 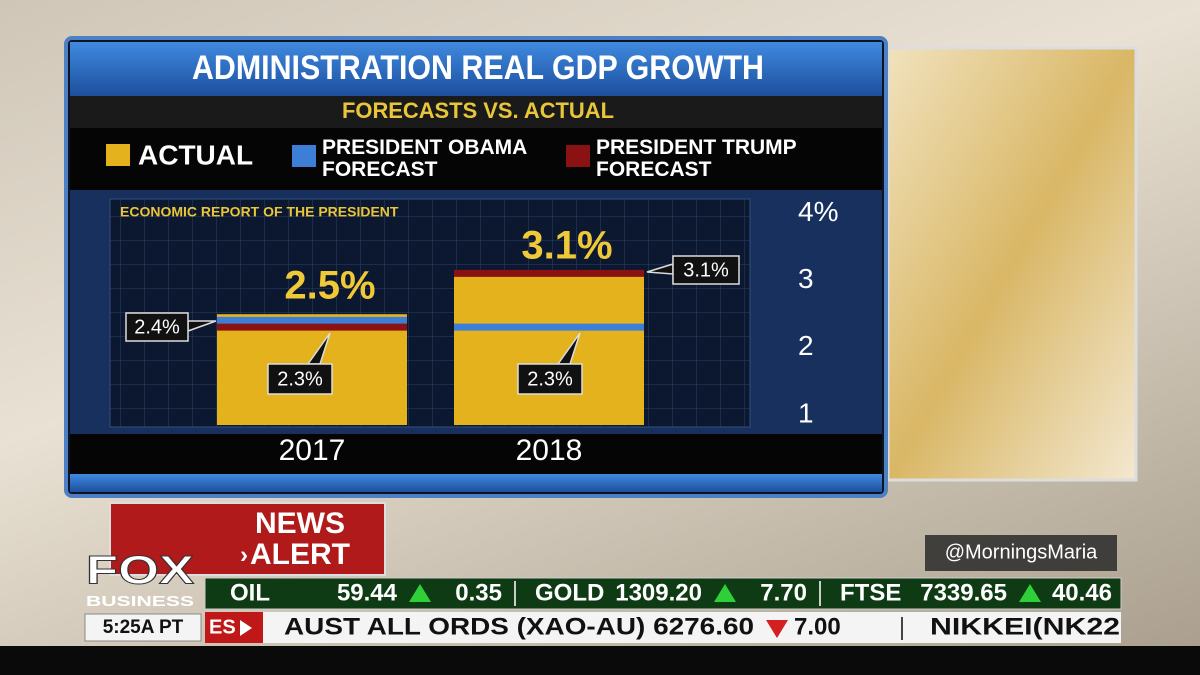 What do you see at coordinates (222, 627) in the screenshot?
I see `crawl-tag: ES` at bounding box center [222, 627].